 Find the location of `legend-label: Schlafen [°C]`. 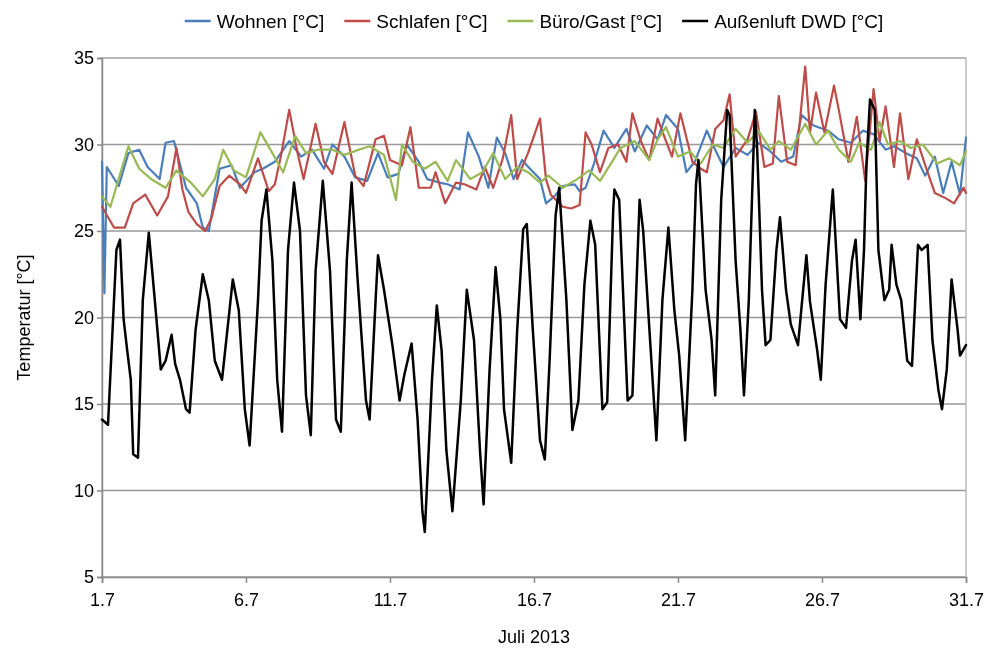

legend-label: Schlafen [°C] is located at coordinates (432, 21).